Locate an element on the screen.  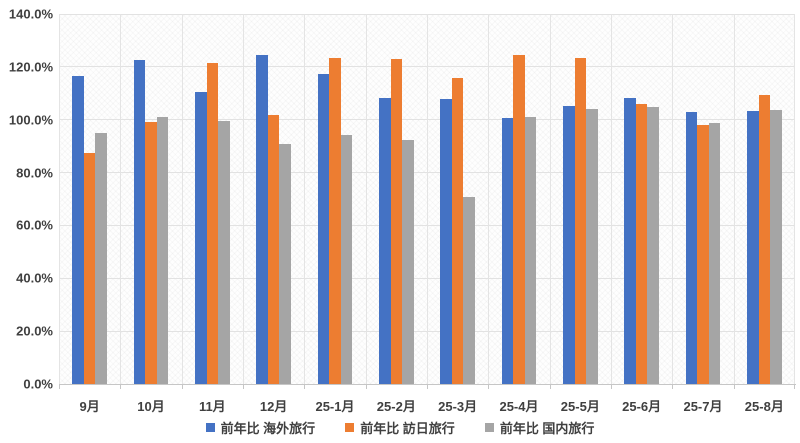
legend-label: 前年比 国内旅行 is located at coordinates (547, 428).